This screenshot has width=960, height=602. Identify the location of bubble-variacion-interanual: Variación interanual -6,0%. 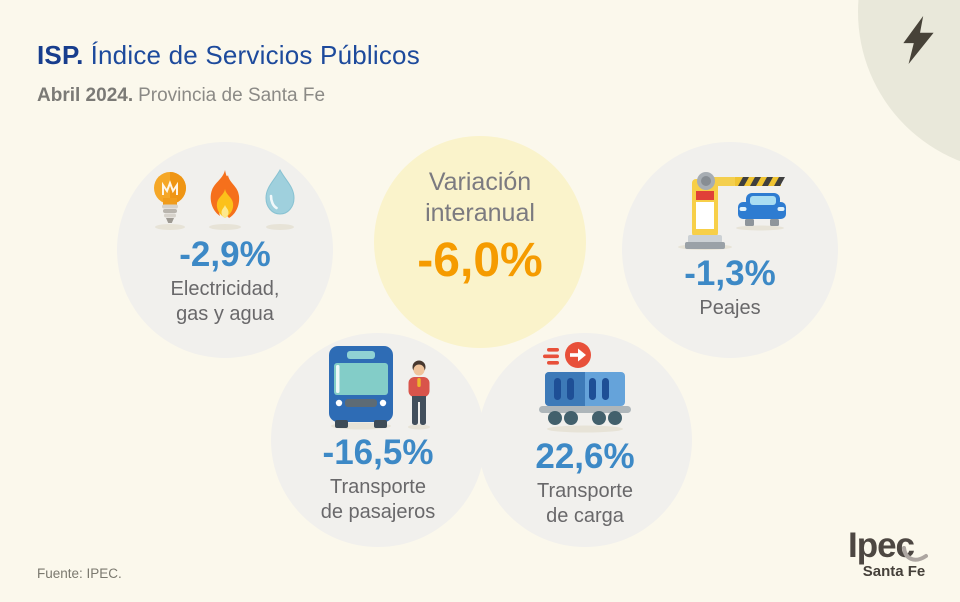
(480, 242).